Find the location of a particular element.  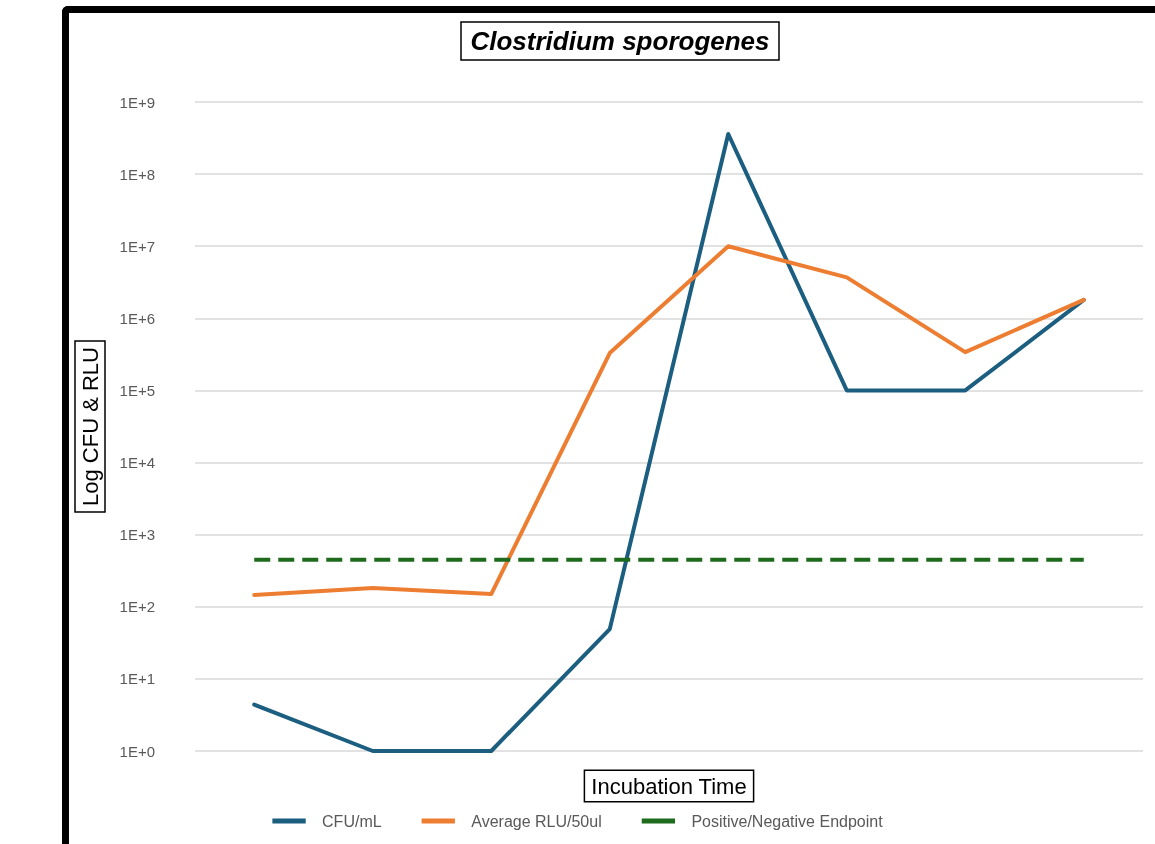

y-tick-label: 1E+4 is located at coordinates (137, 463).